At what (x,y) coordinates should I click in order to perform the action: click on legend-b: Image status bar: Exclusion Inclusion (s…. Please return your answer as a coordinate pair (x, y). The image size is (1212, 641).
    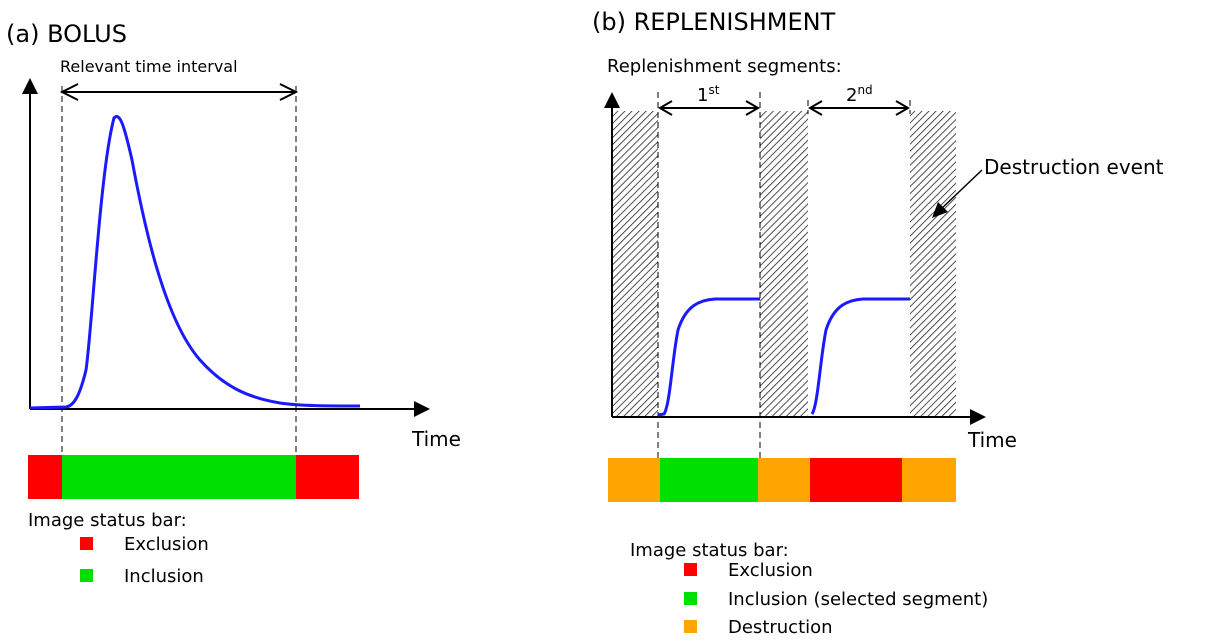
    Looking at the image, I should click on (809, 589).